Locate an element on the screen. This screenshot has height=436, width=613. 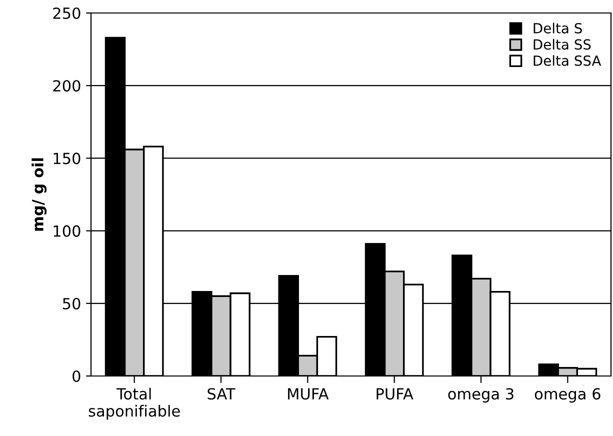
legend-label: Delta SSA is located at coordinates (568, 60).